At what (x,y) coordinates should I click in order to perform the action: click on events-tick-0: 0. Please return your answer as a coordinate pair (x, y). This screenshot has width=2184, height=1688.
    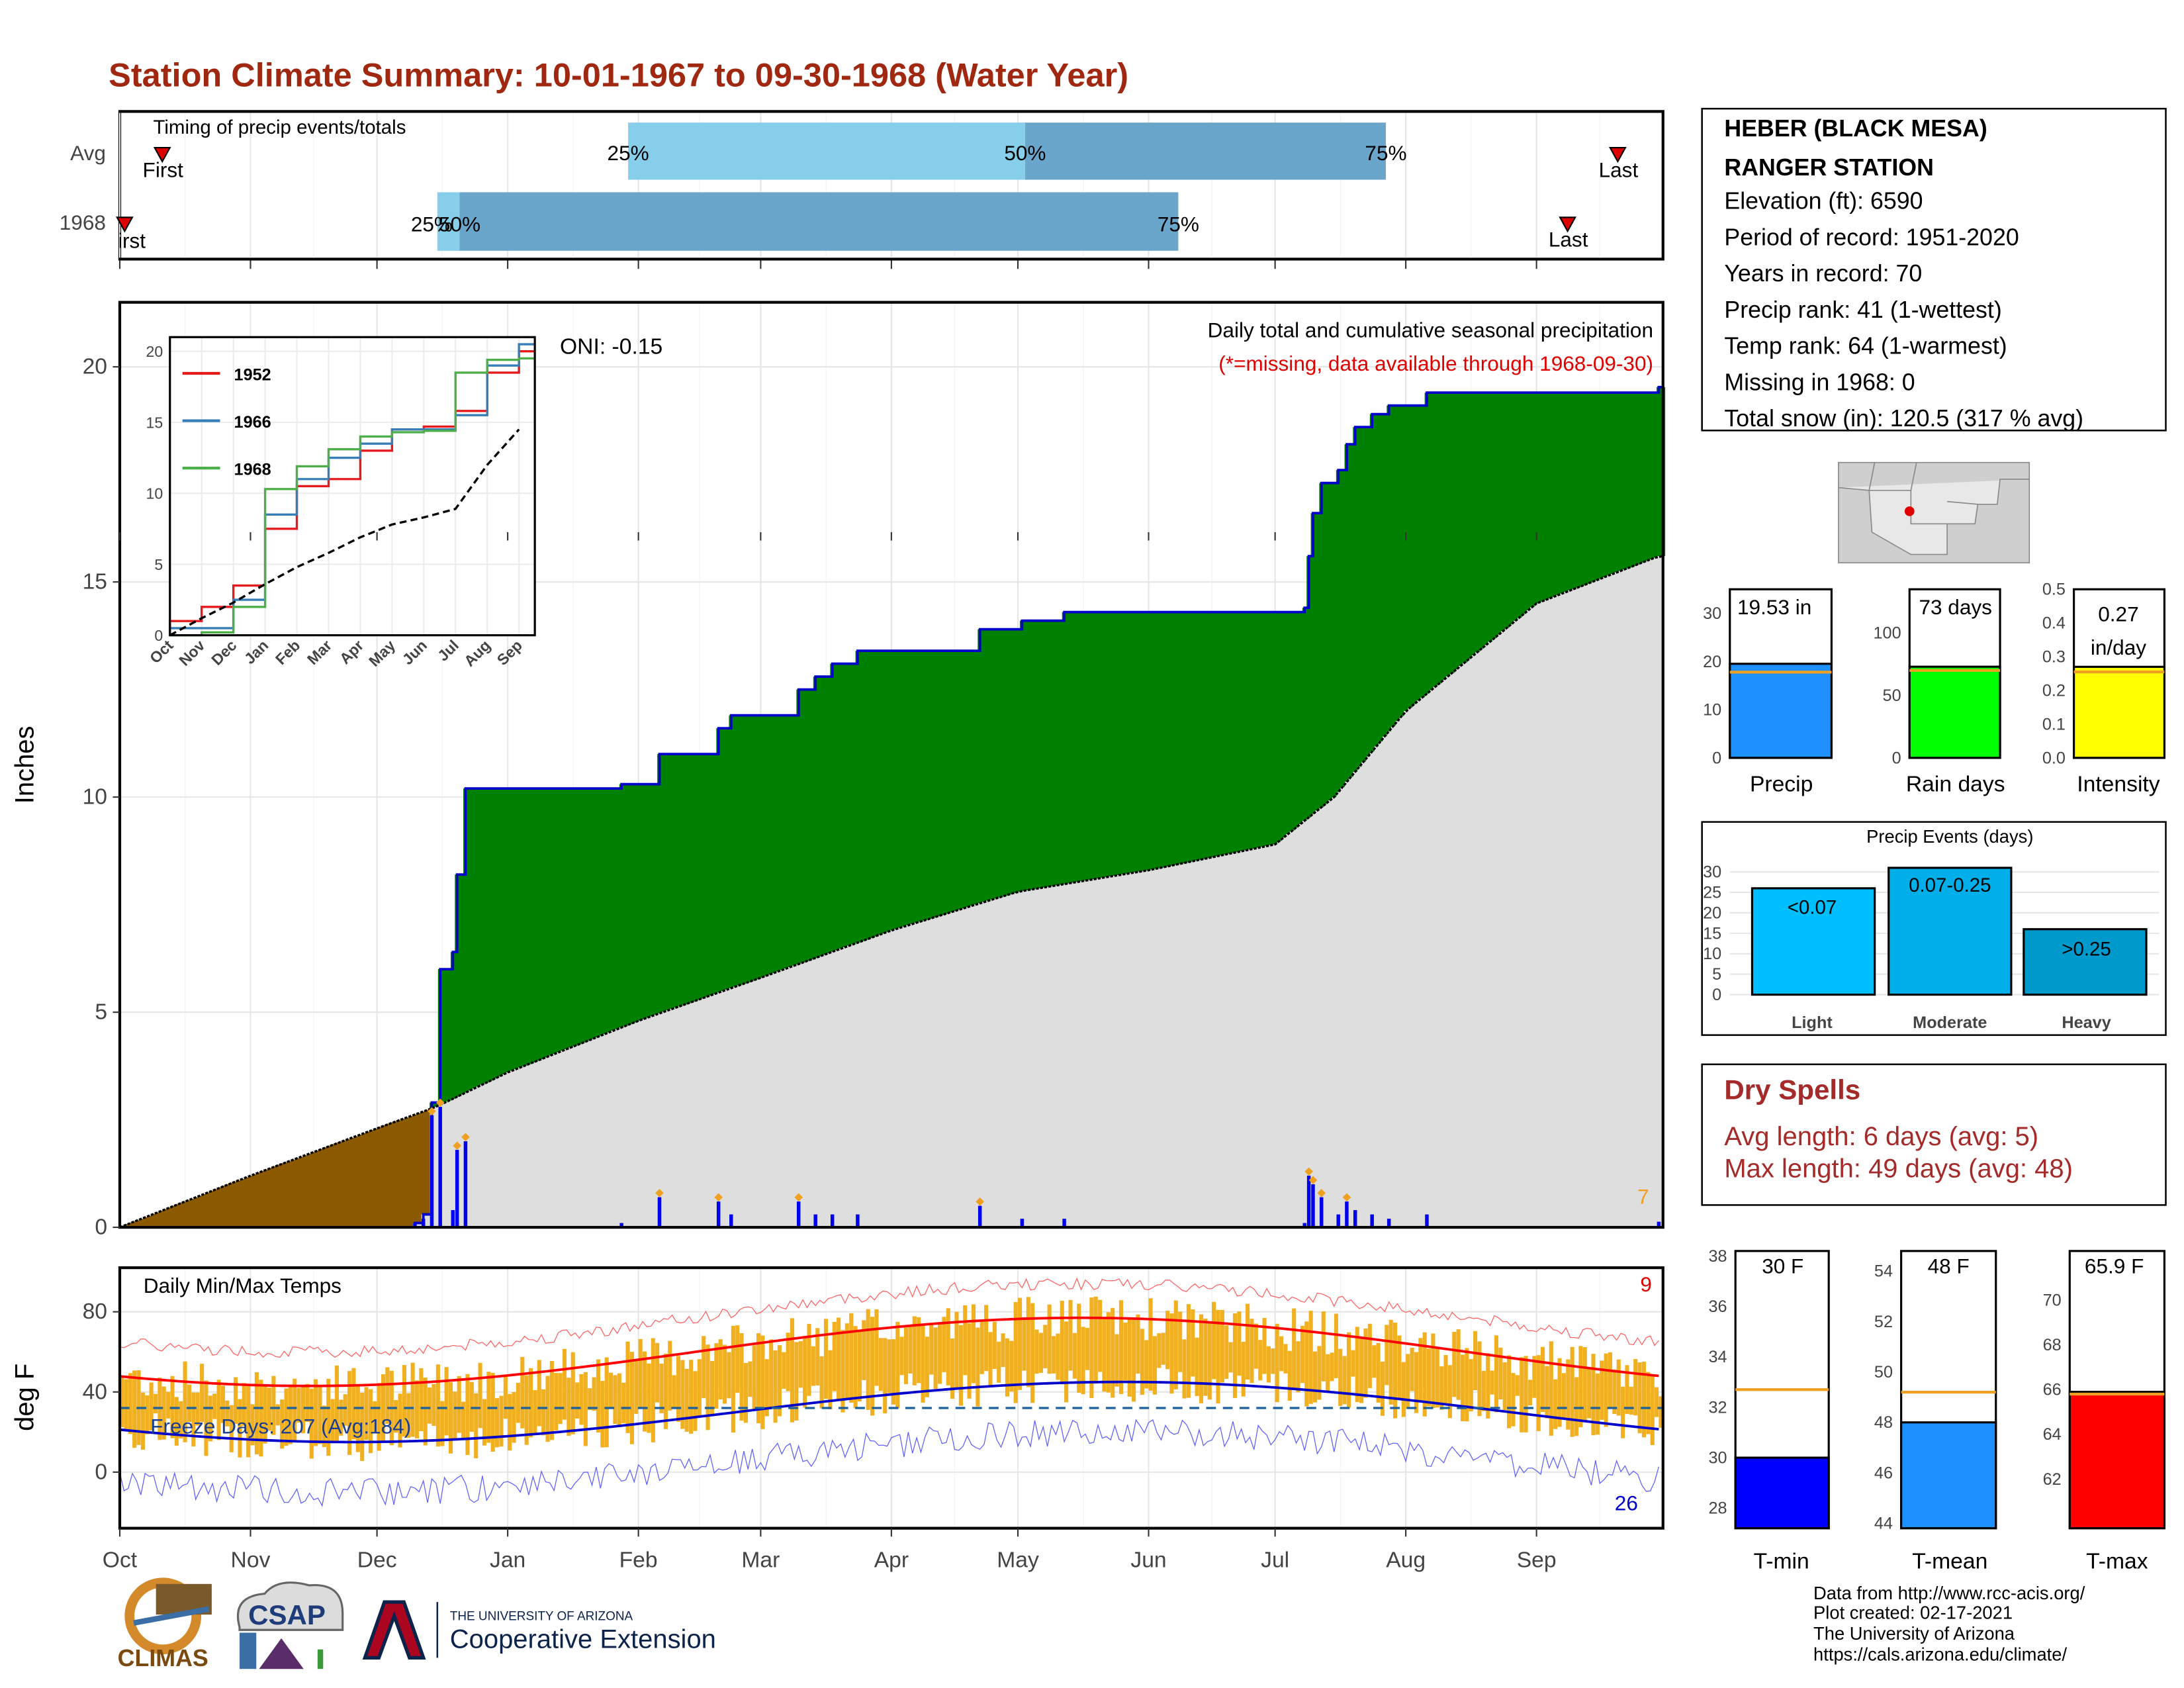
    Looking at the image, I should click on (1716, 995).